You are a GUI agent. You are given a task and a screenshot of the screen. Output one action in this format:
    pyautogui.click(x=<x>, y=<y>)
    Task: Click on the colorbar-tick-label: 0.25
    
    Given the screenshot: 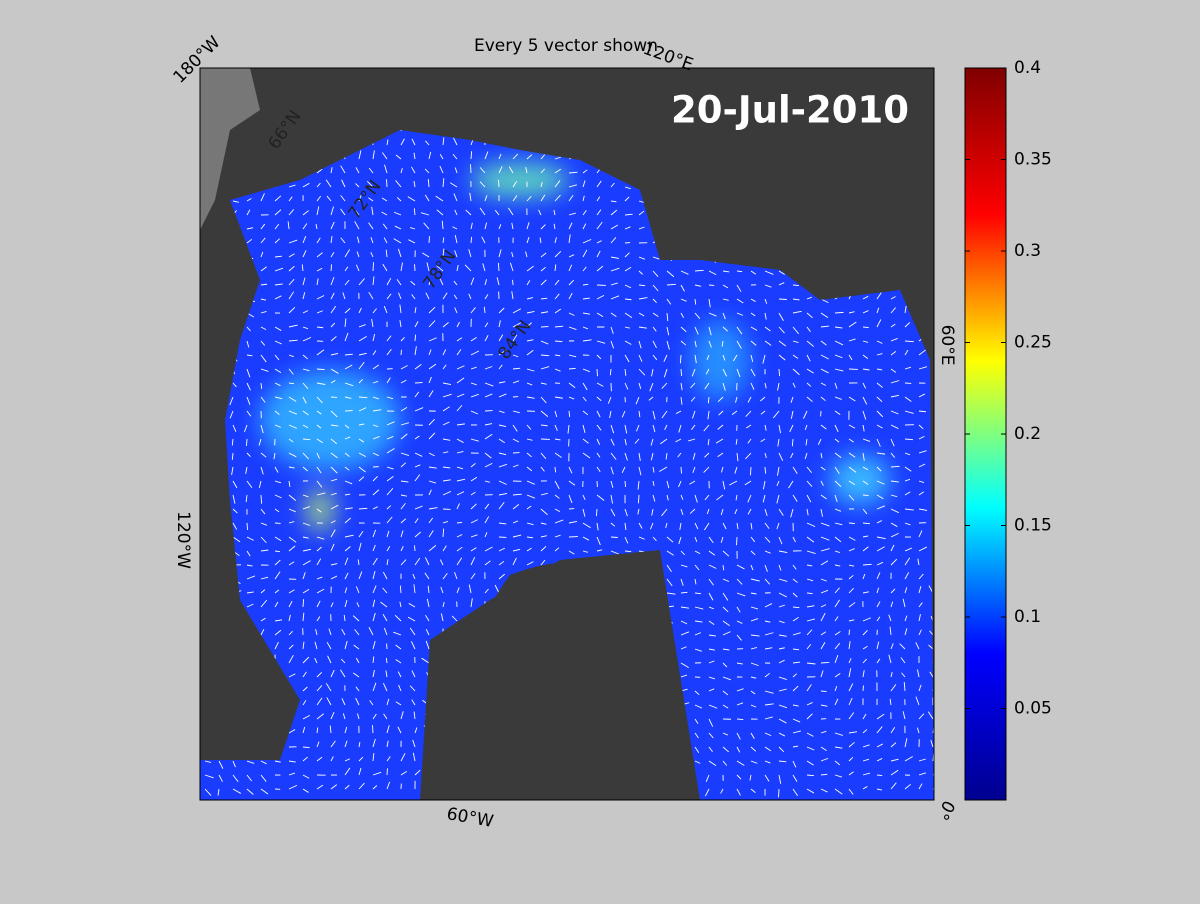 What is the action you would take?
    pyautogui.click(x=1033, y=343)
    